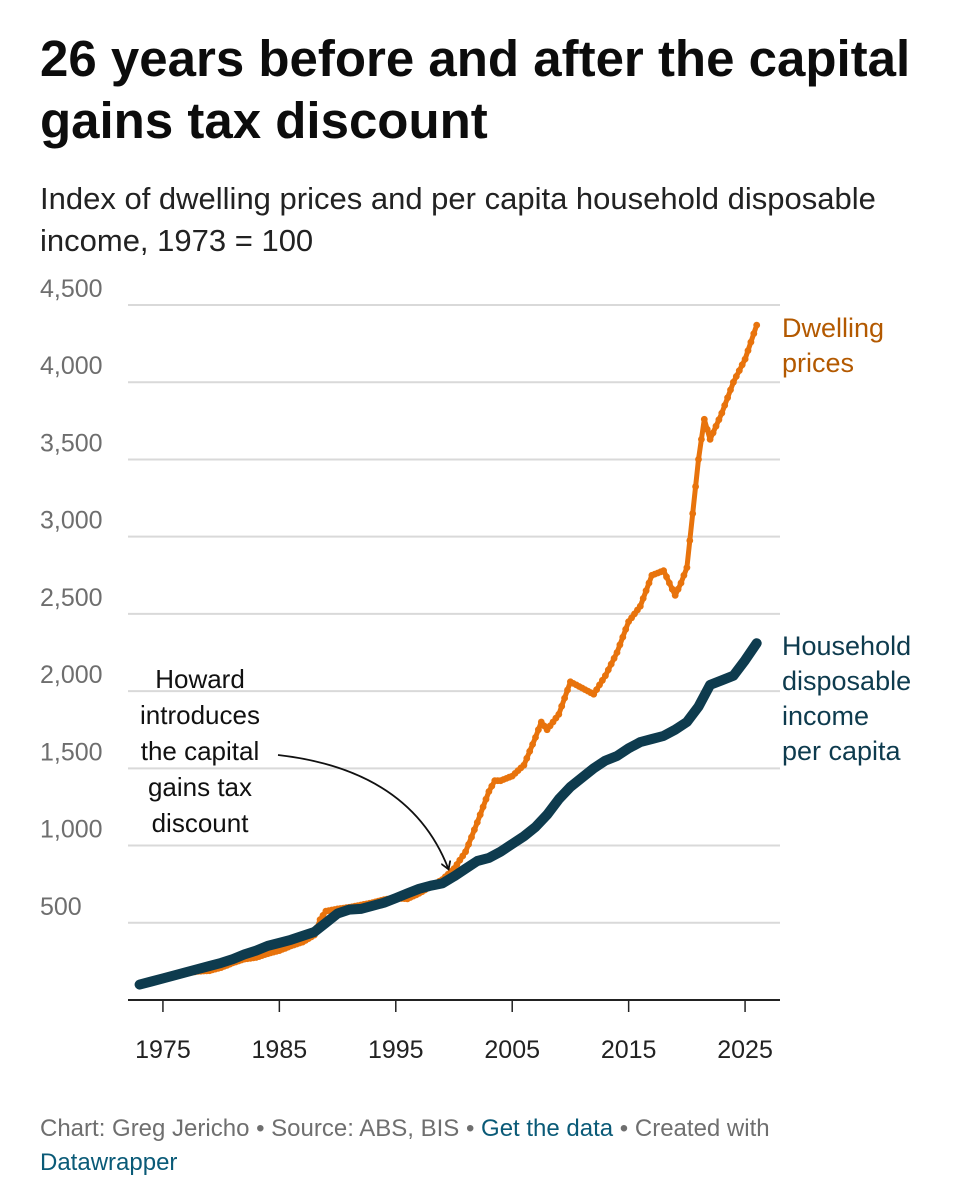 The height and width of the screenshot is (1200, 968). Describe the element at coordinates (280, 1050) in the screenshot. I see `x-tick-label: 1985` at that location.